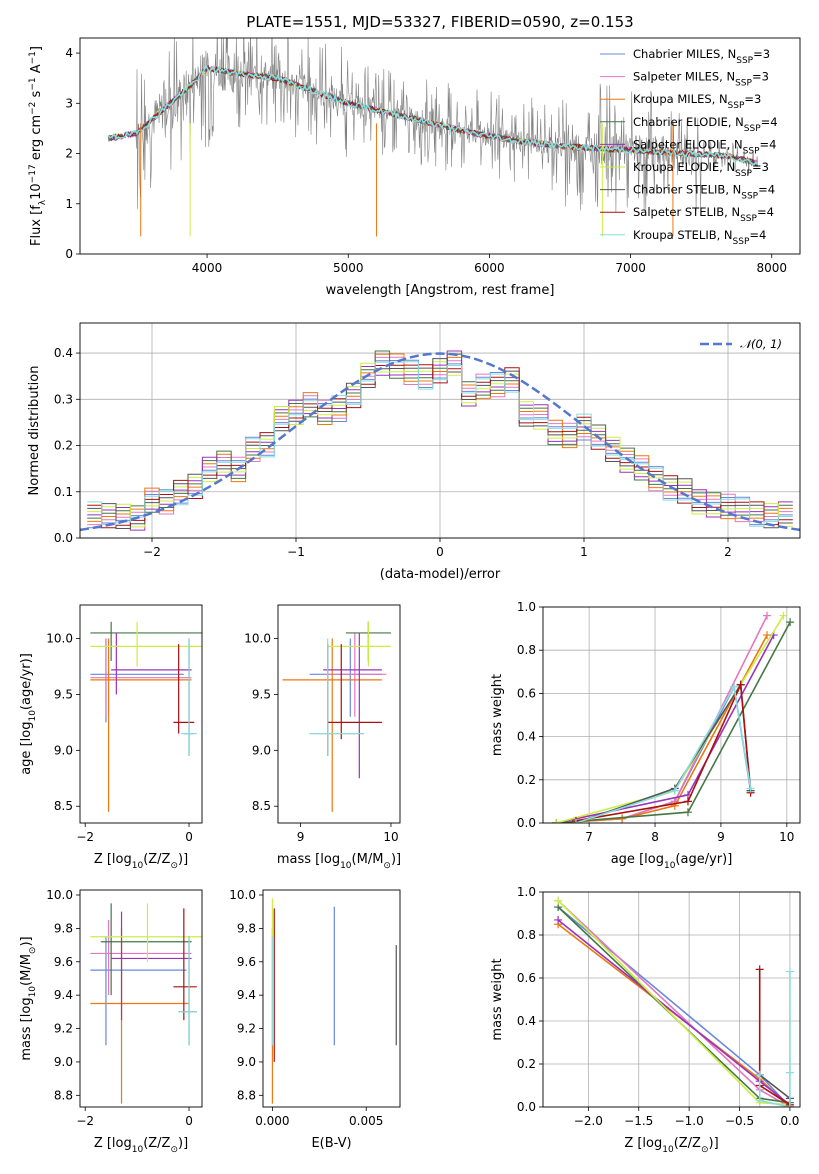 Image resolution: width=819 pixels, height=1174 pixels. Describe the element at coordinates (63, 399) in the screenshot. I see `y-tick-label: 0.3` at that location.